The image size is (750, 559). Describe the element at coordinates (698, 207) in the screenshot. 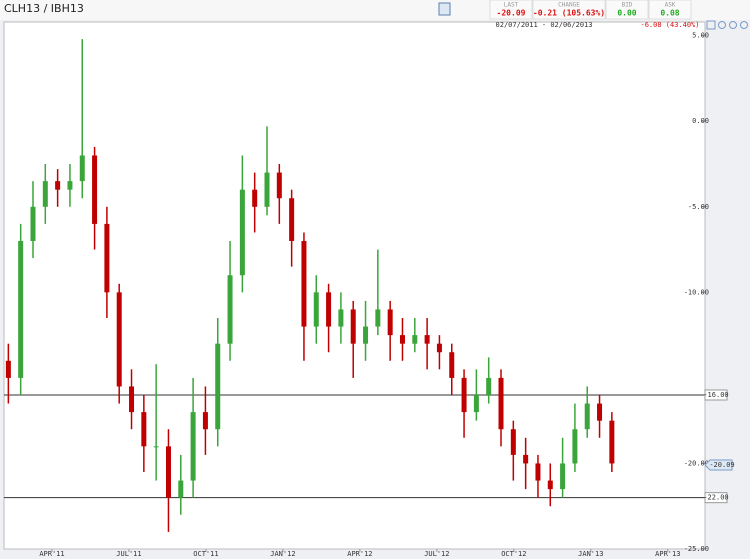

I see `y-tick-label: -5.00` at that location.